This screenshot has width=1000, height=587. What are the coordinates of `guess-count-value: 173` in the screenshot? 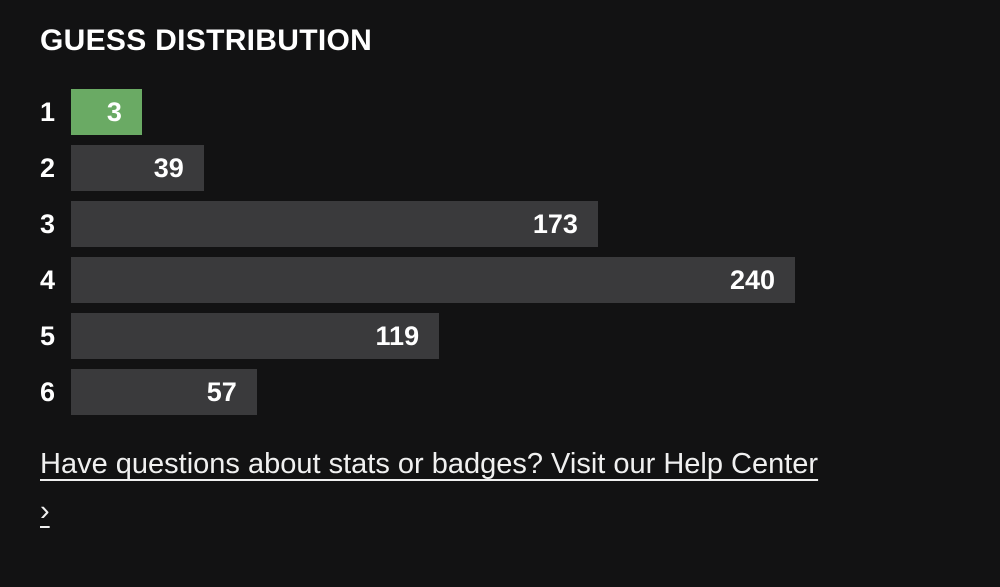 It's located at (555, 223).